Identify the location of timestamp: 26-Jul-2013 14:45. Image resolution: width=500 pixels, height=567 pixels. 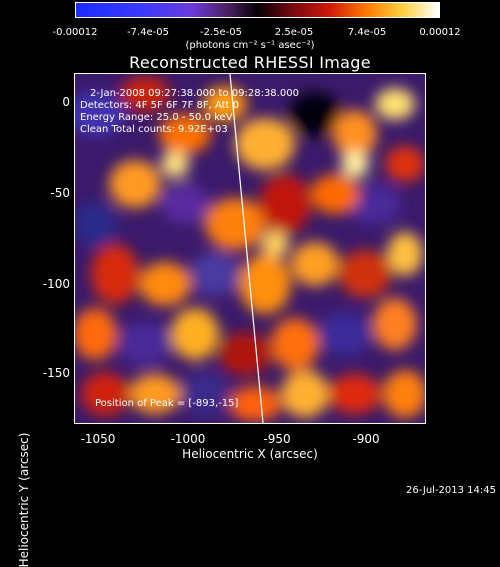
(450, 490).